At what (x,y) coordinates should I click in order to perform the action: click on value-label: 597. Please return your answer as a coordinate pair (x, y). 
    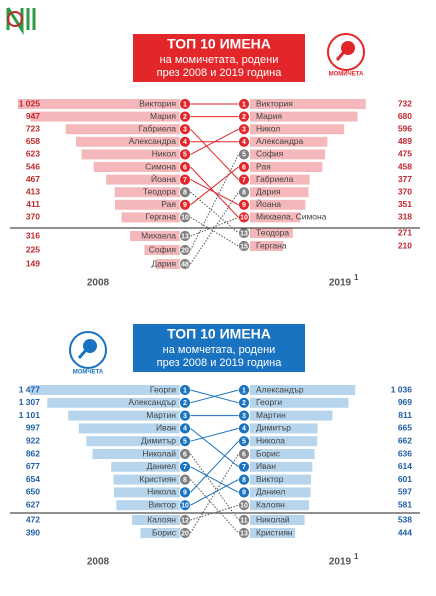
    Looking at the image, I should click on (405, 492).